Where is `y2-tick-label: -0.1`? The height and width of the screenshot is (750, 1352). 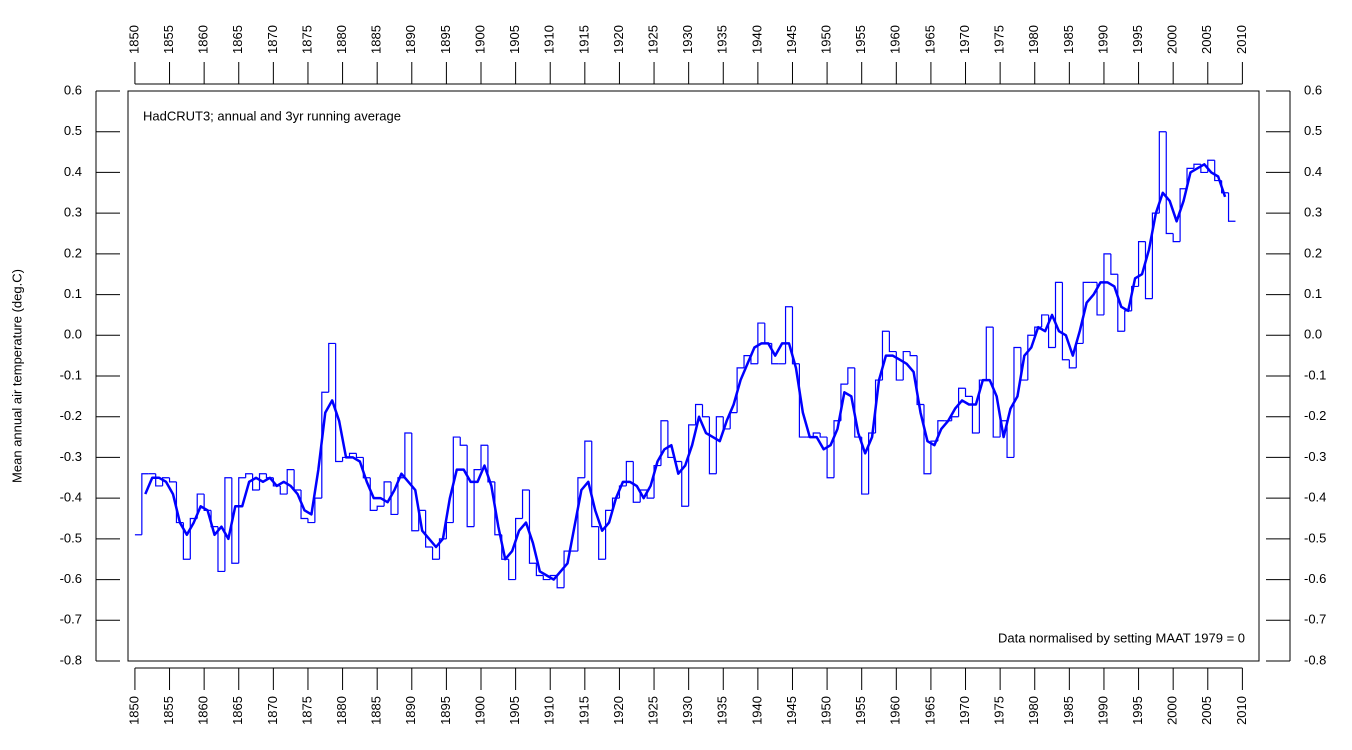
y2-tick-label: -0.1 is located at coordinates (1315, 374).